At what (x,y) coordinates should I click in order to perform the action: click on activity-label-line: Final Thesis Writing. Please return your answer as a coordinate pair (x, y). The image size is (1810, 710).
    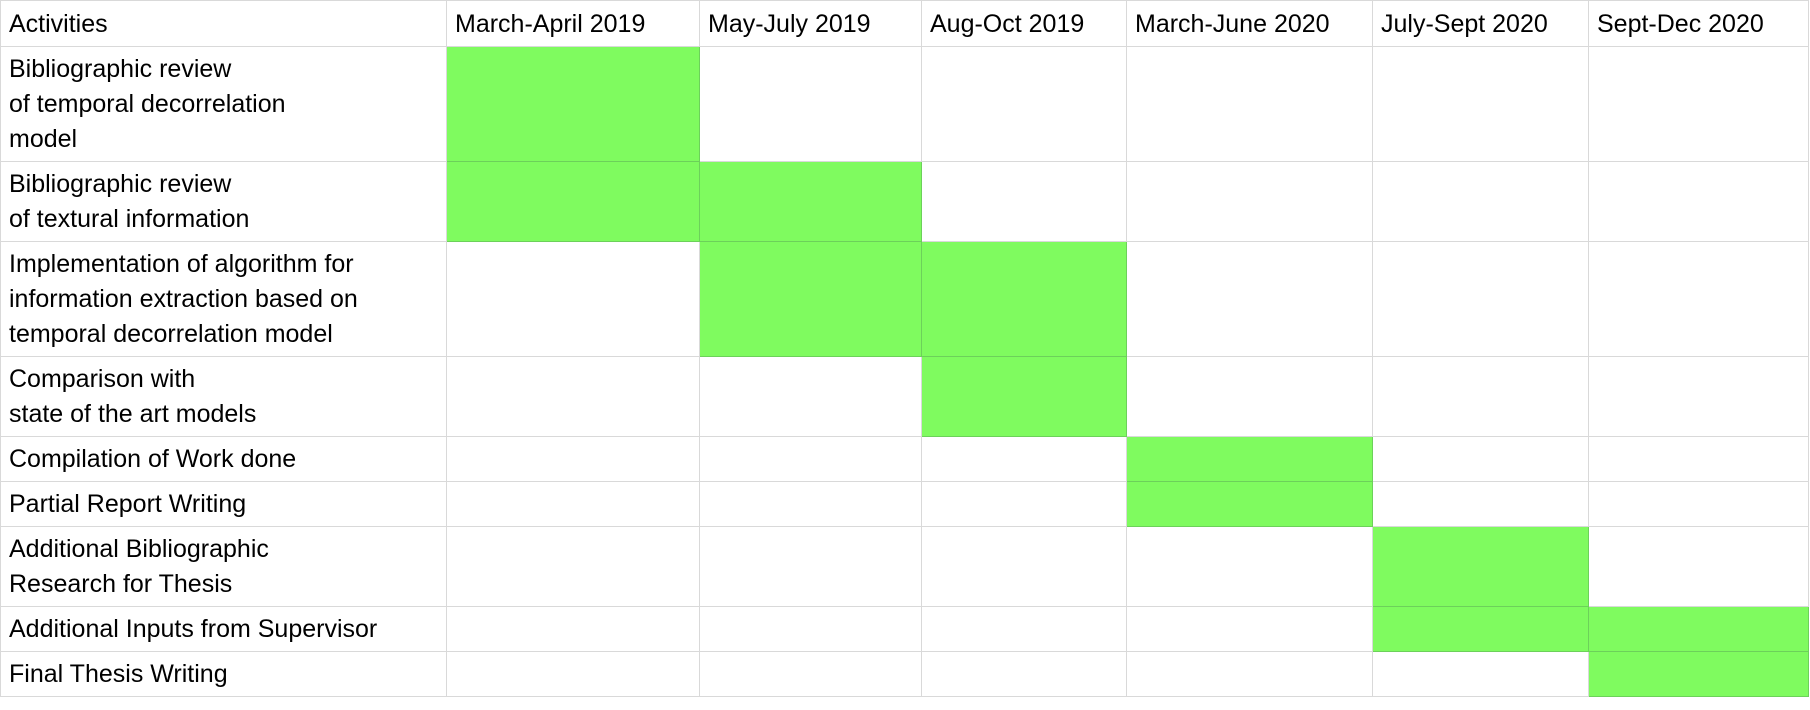
    Looking at the image, I should click on (118, 674).